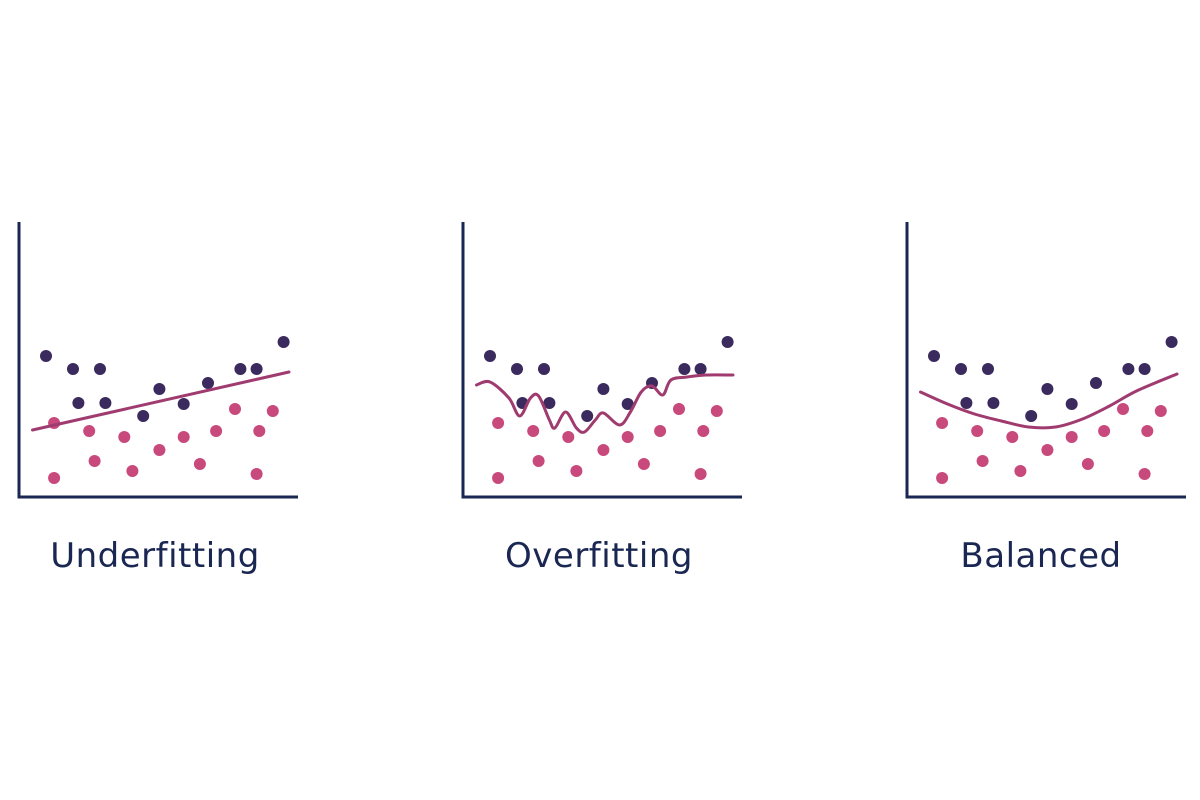 The height and width of the screenshot is (800, 1200). I want to click on wiggly-panel, so click(601, 360).